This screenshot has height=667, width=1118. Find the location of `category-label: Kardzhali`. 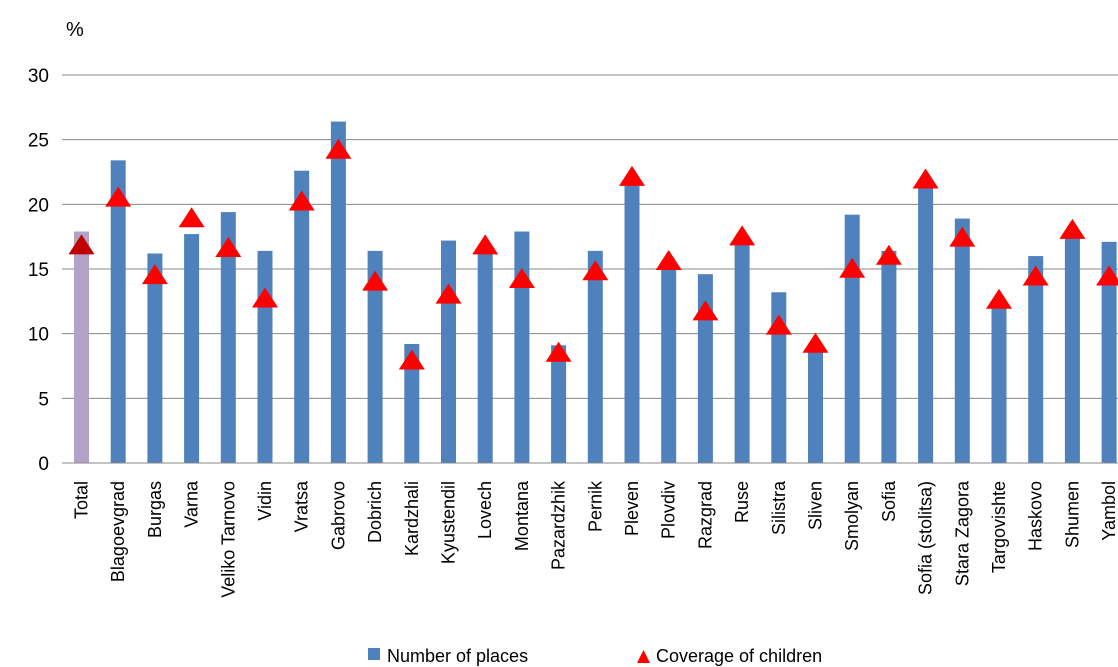

category-label: Kardzhali is located at coordinates (412, 518).